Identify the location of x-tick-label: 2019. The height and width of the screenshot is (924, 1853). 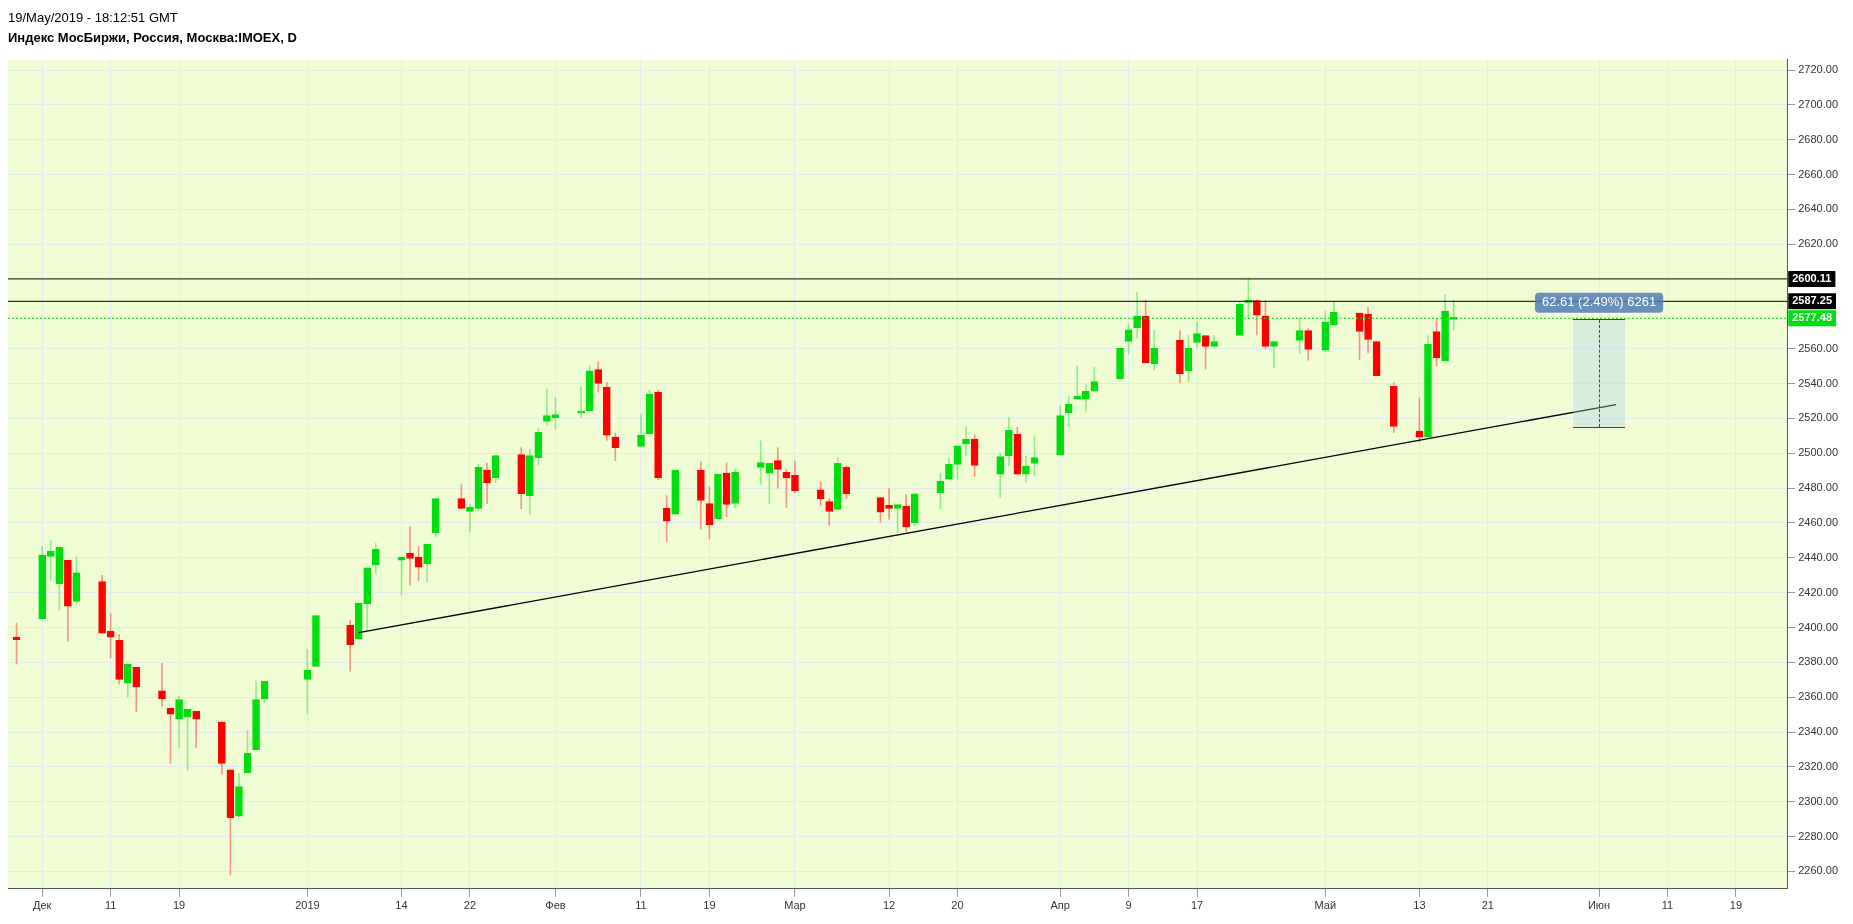
(307, 905).